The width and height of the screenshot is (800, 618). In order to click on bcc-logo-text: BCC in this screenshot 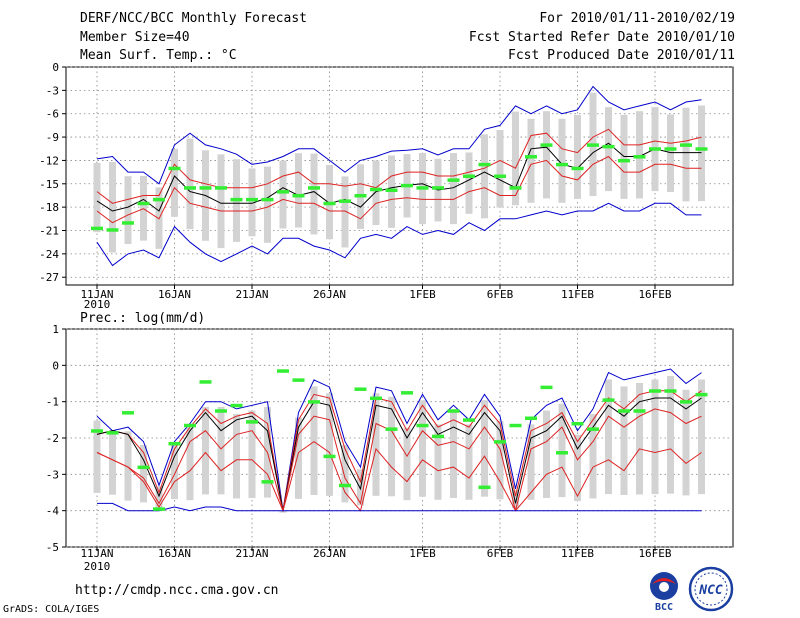, I will do `click(664, 607)`.